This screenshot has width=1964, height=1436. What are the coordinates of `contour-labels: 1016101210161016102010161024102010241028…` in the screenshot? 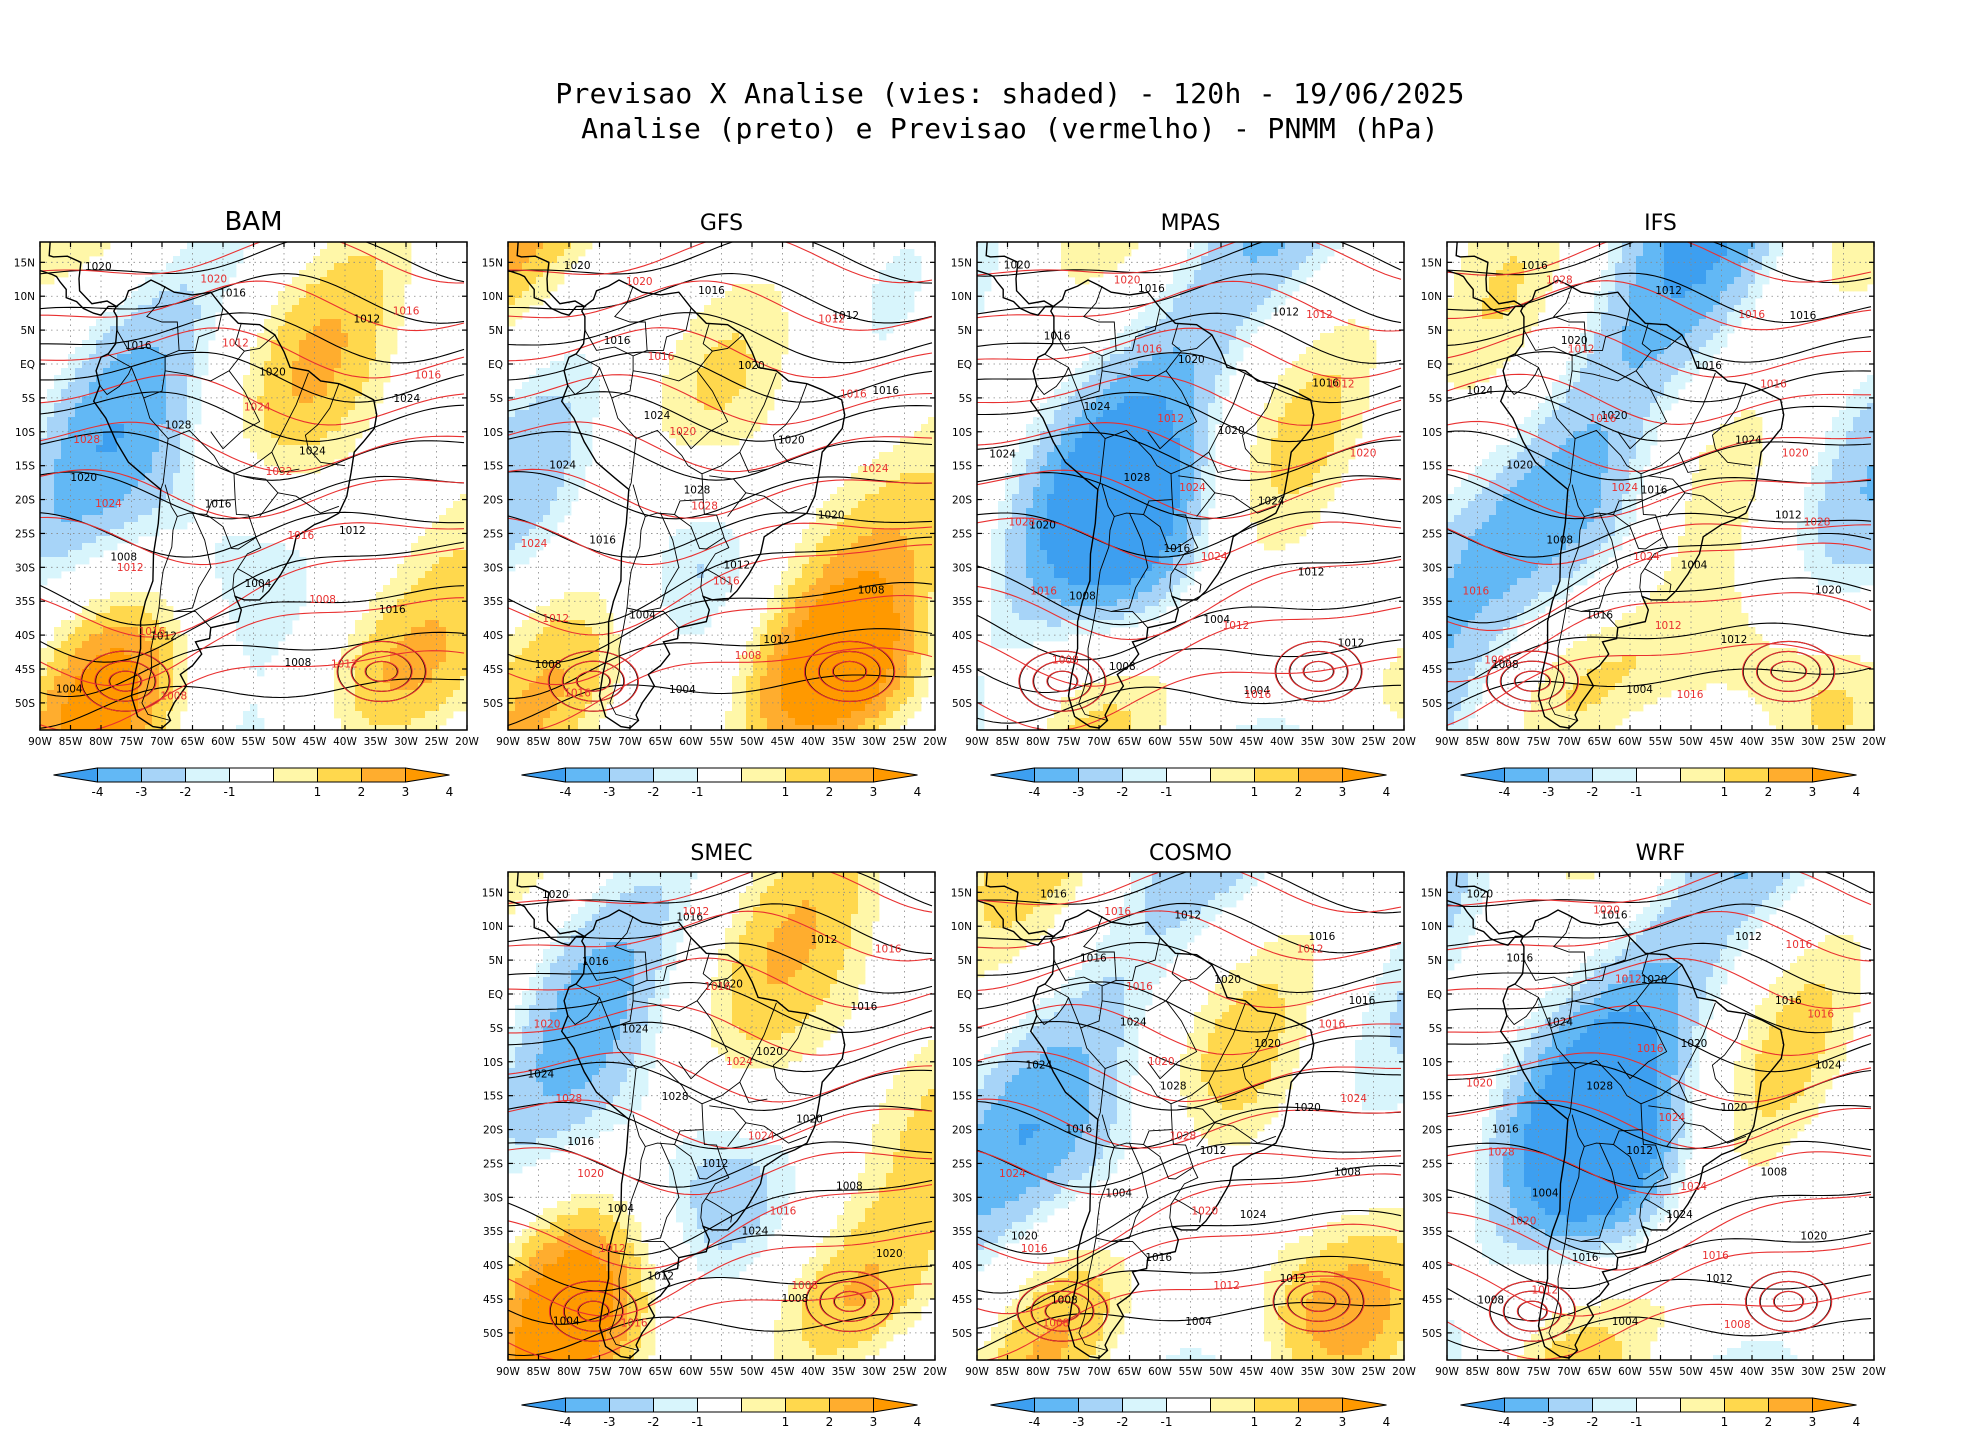 It's located at (1187, 1108).